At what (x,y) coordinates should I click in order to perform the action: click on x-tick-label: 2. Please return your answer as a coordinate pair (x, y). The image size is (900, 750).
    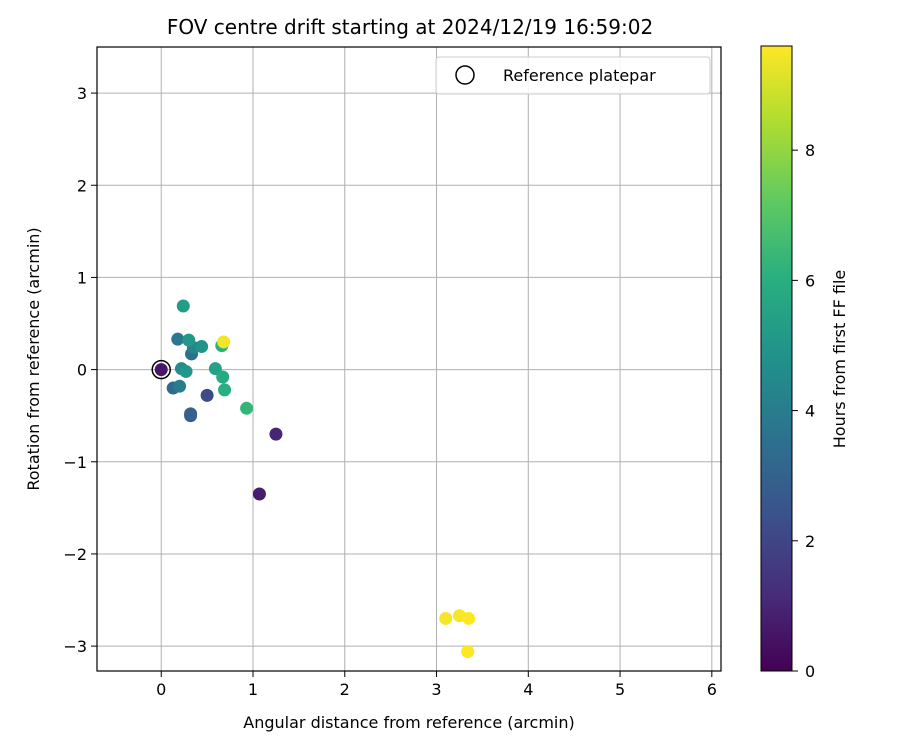
    Looking at the image, I should click on (345, 689).